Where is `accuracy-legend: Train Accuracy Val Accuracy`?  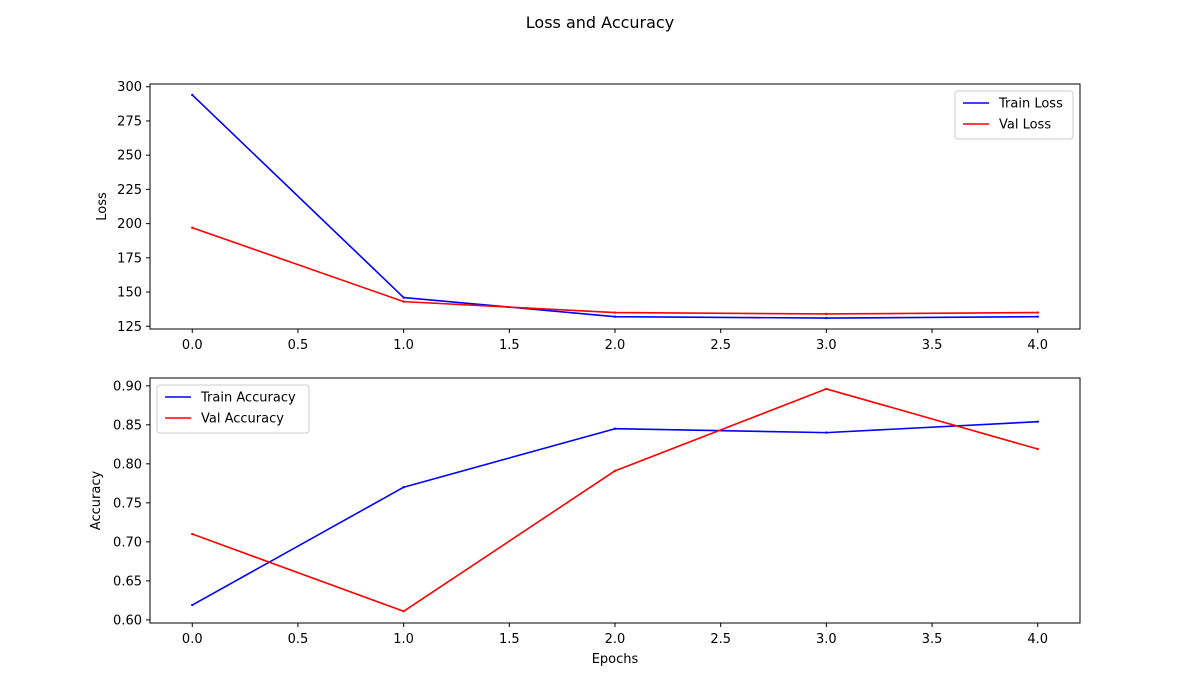
accuracy-legend: Train Accuracy Val Accuracy is located at coordinates (233, 409).